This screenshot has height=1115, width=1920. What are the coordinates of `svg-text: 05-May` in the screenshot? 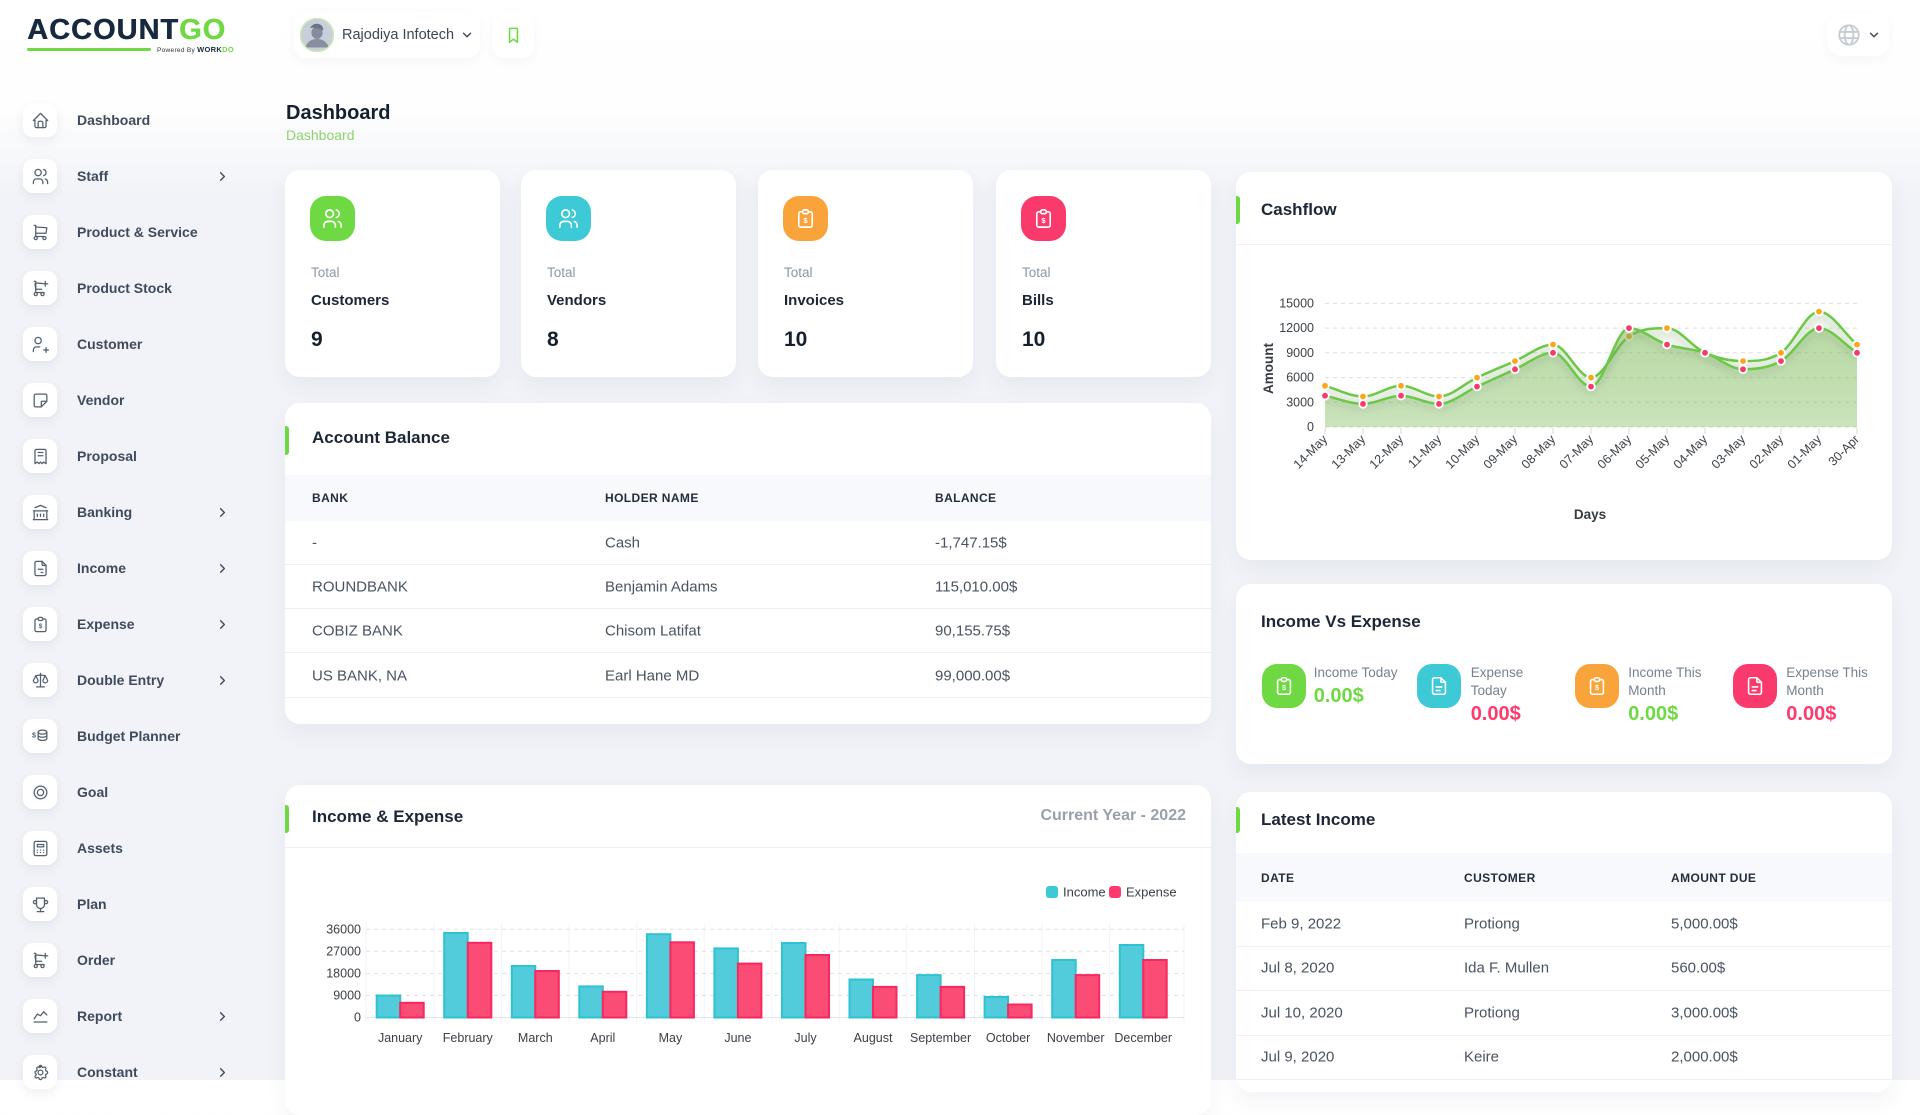 It's located at (1653, 452).